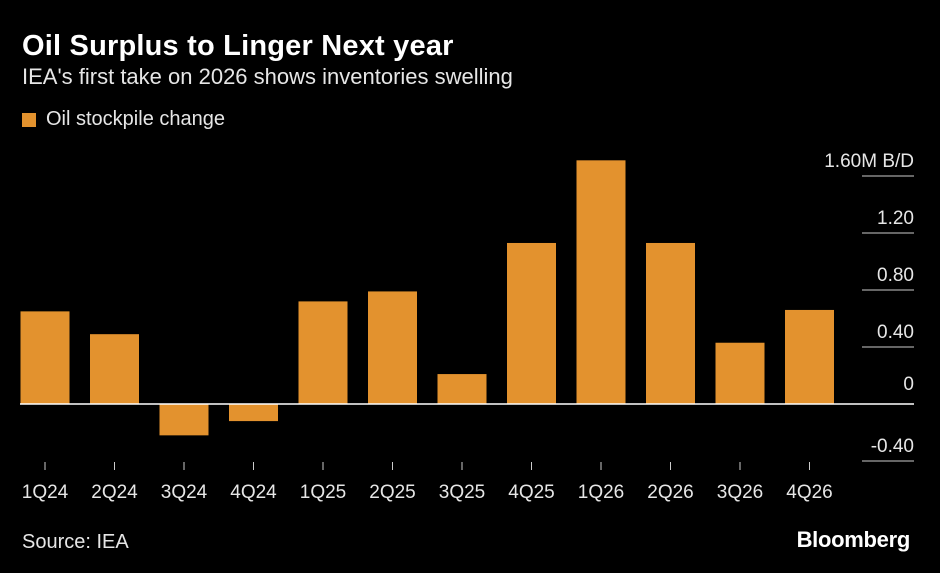 Image resolution: width=940 pixels, height=573 pixels. Describe the element at coordinates (238, 46) in the screenshot. I see `chart-title: Oil Surplus to Linger Next year` at that location.